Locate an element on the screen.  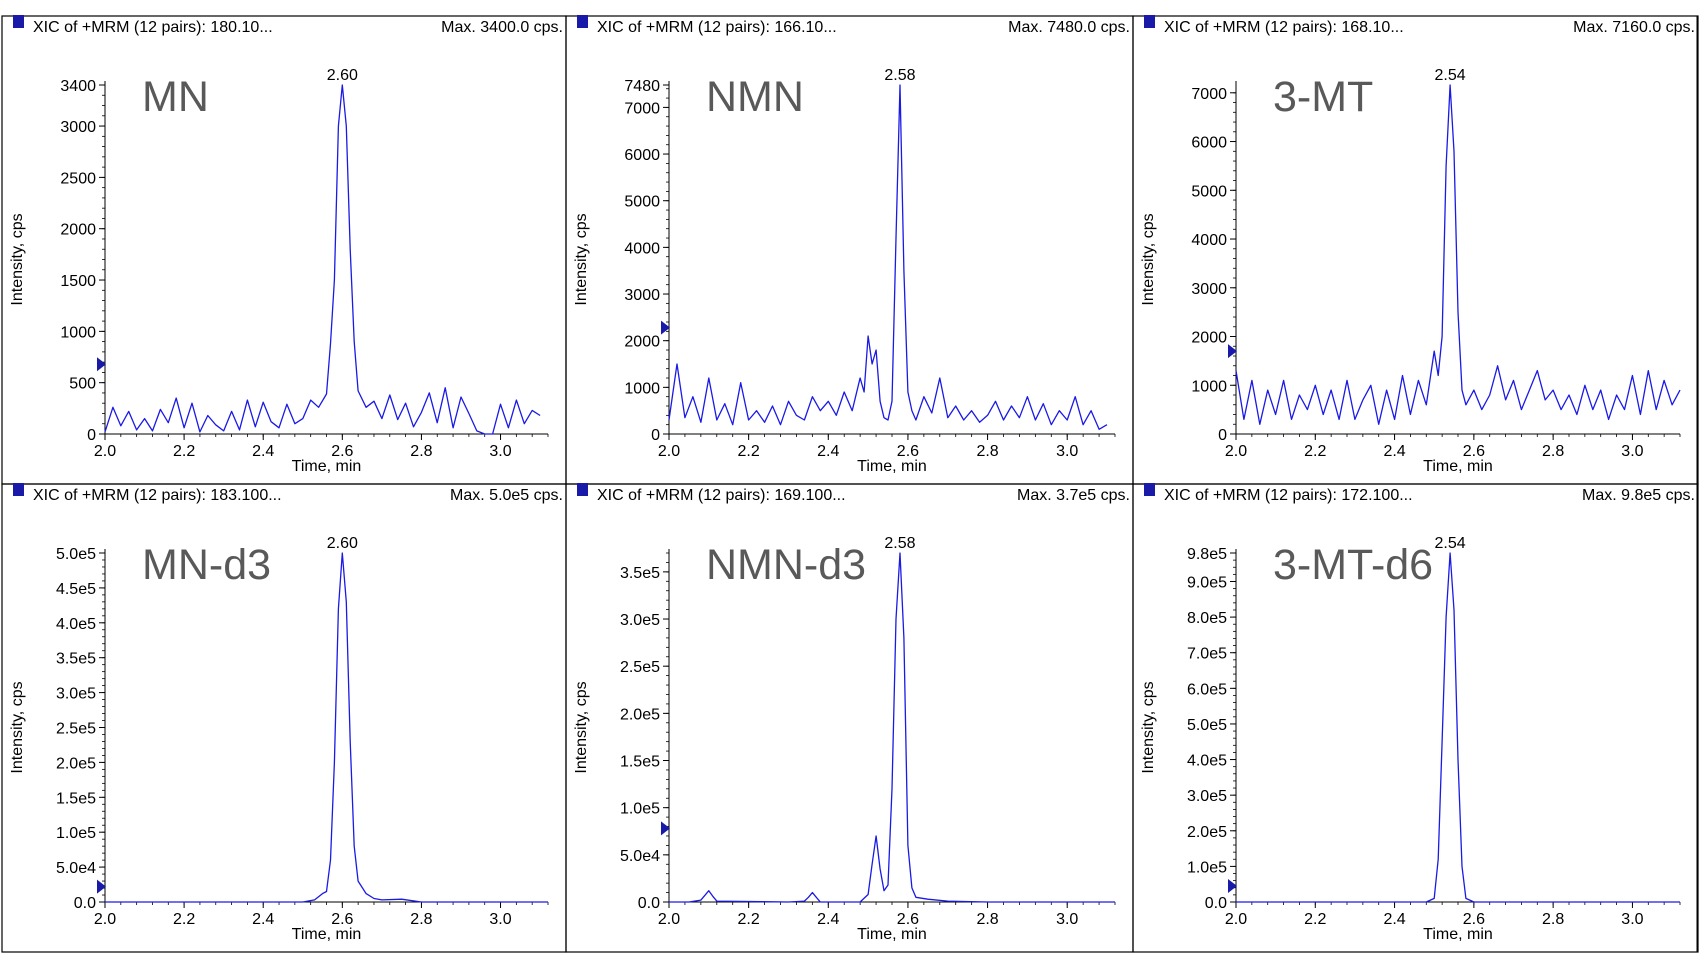
compound-label: MN-d3 is located at coordinates (206, 565).